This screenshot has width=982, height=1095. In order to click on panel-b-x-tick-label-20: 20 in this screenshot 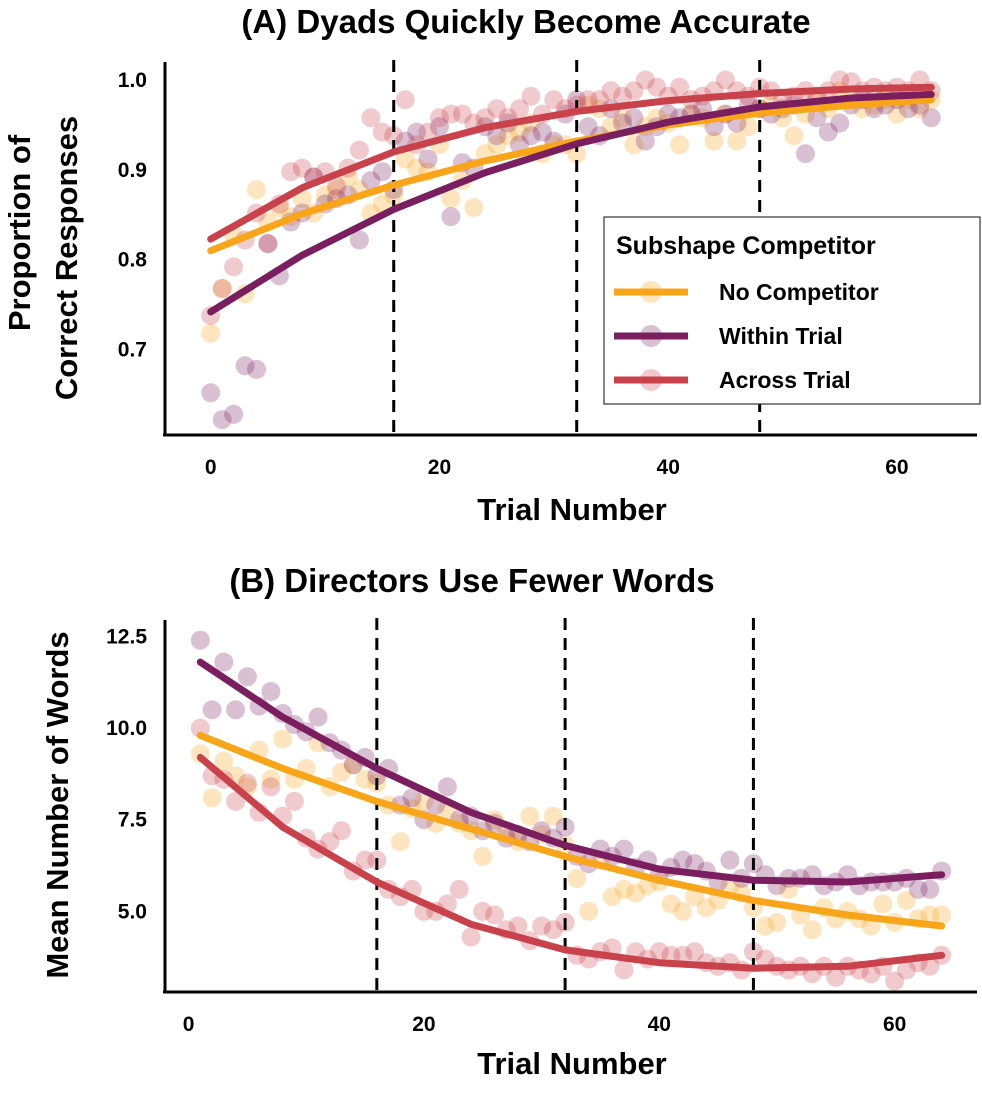, I will do `click(423, 1024)`.